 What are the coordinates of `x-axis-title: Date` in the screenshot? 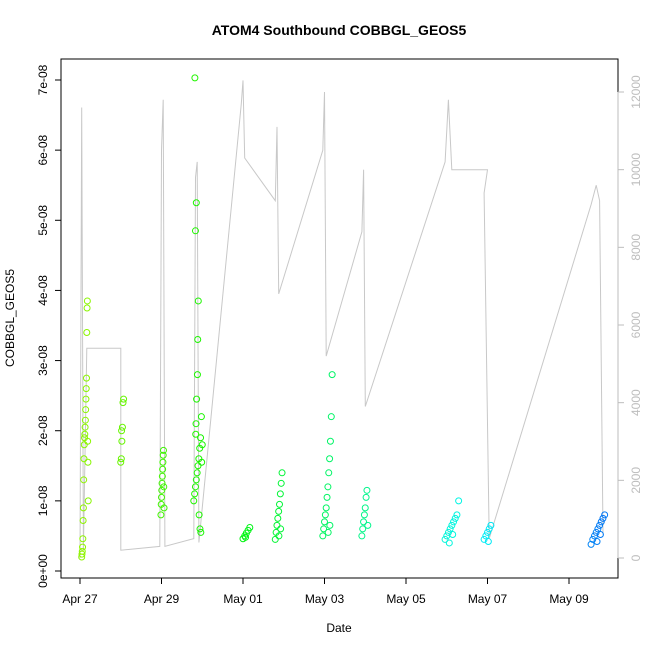 It's located at (339, 628).